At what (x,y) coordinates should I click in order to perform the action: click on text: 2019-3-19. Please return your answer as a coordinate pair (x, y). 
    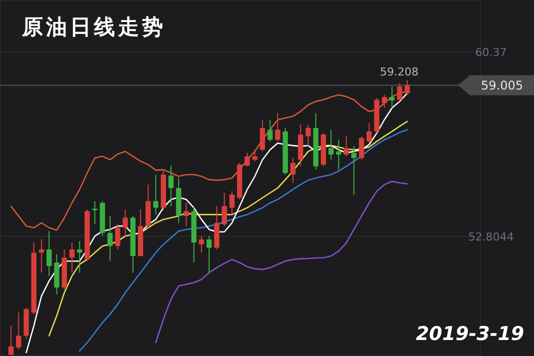
    Looking at the image, I should click on (470, 334).